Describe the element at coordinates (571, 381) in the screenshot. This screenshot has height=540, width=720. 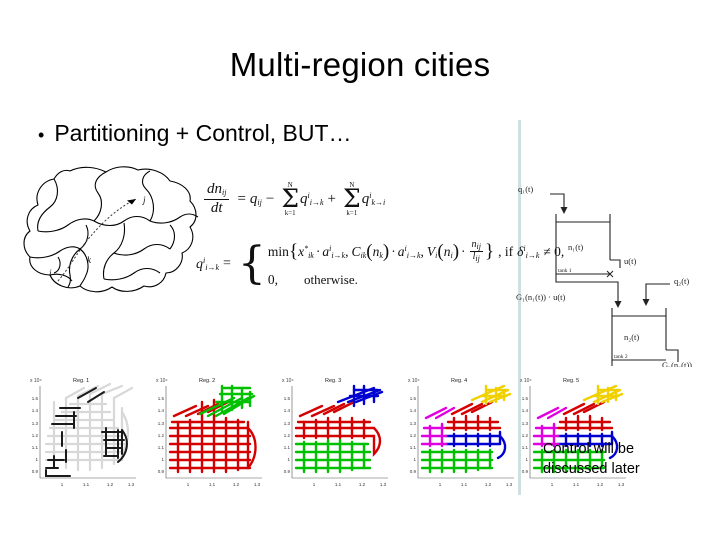
I see `plot-5-title: Reg. 5` at that location.